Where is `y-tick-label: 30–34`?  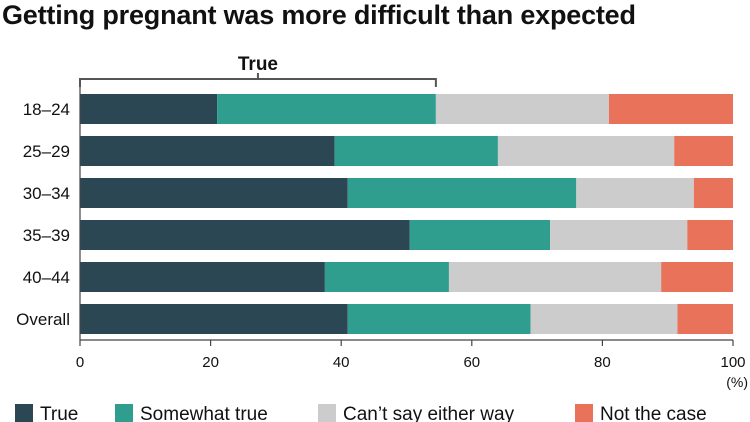
y-tick-label: 30–34 is located at coordinates (46, 193).